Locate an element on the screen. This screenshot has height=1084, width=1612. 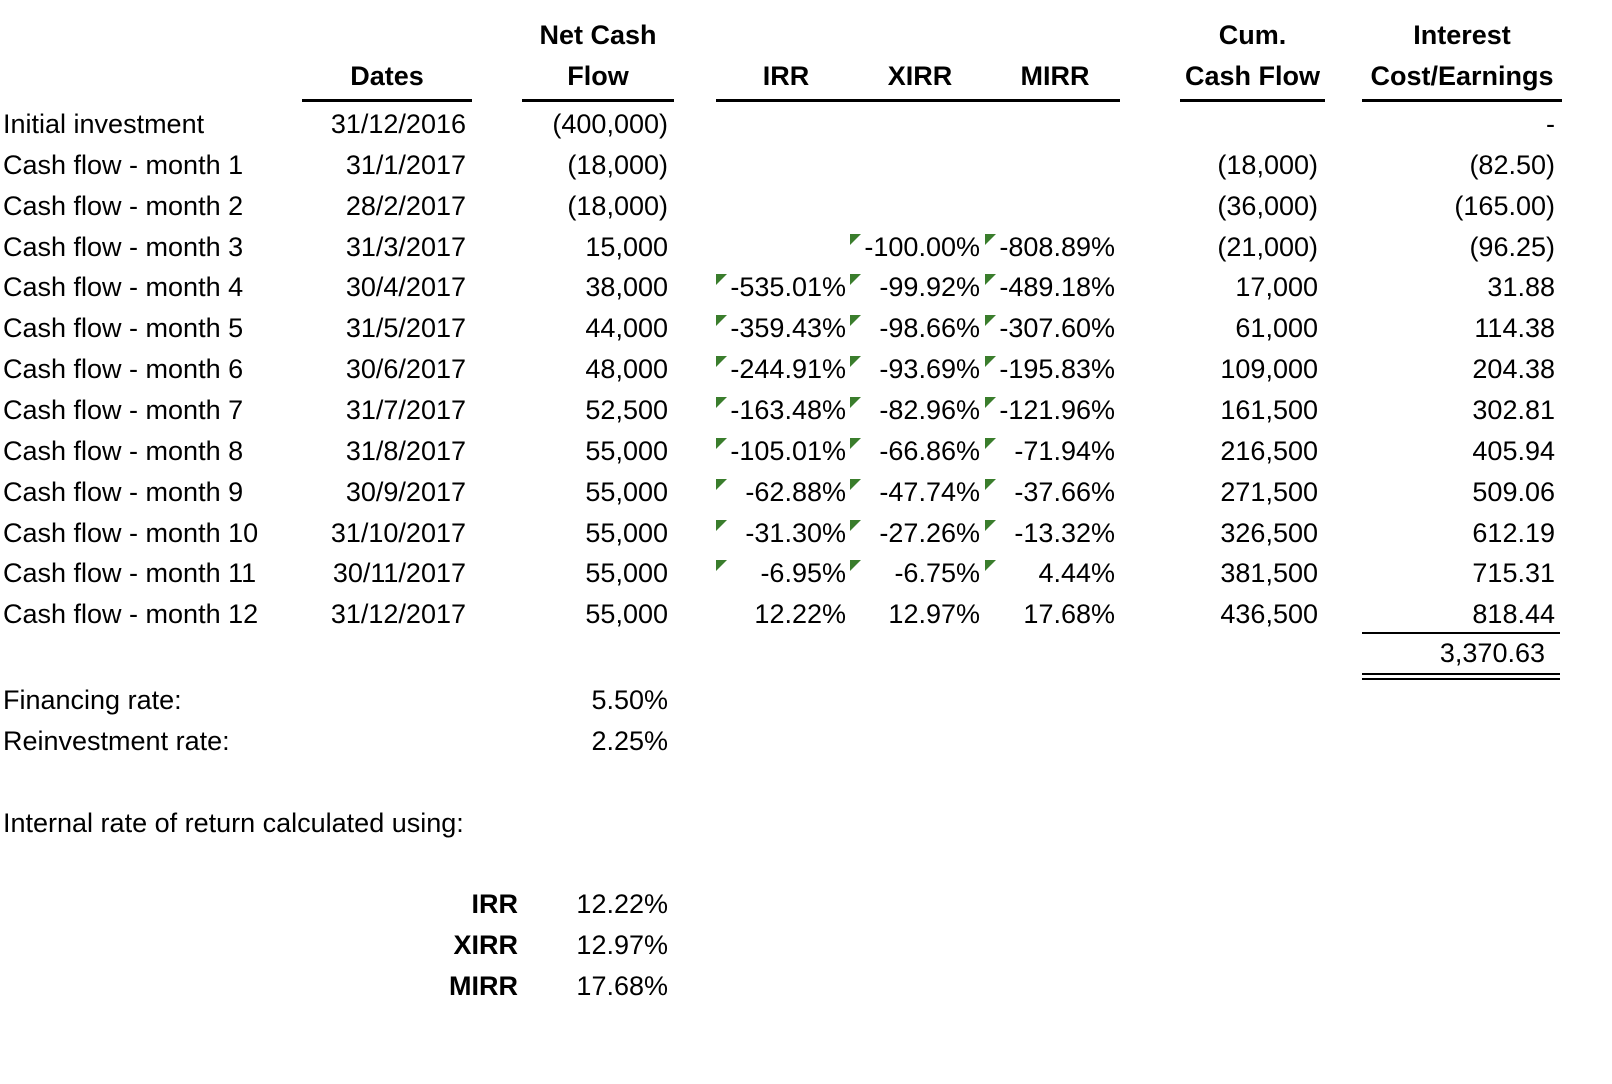
row-net-cash-flow: 44,000 is located at coordinates (626, 328).